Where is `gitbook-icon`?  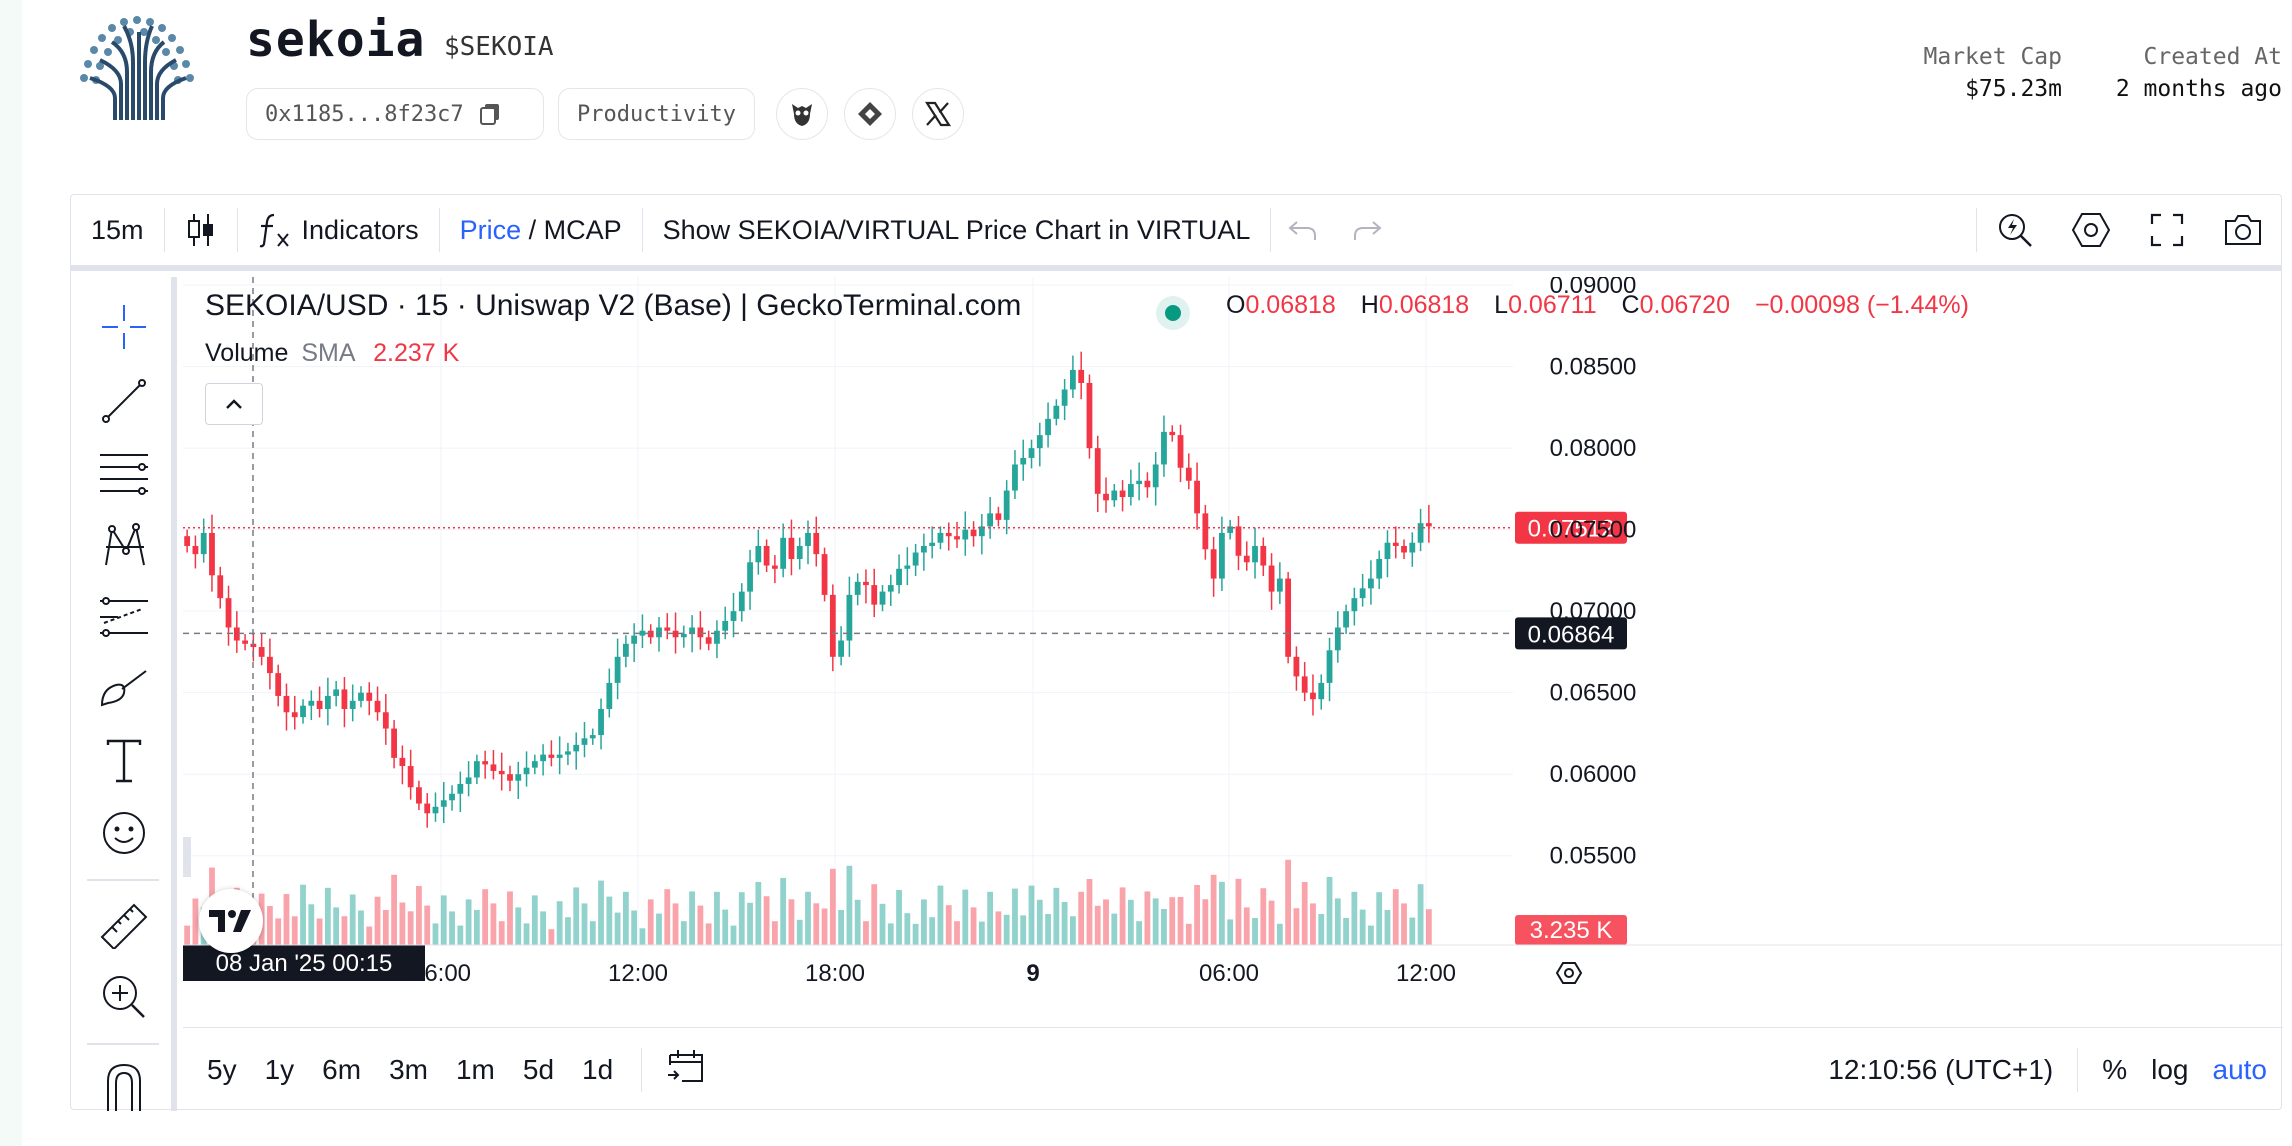
gitbook-icon is located at coordinates (870, 114).